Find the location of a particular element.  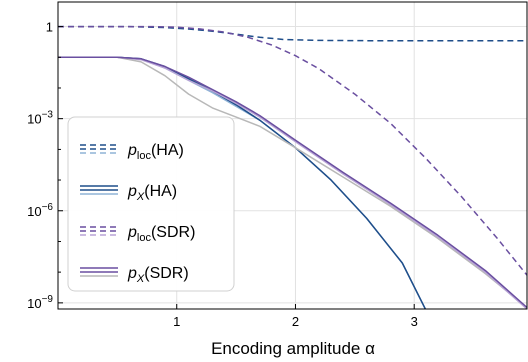

legend-entry: pX(HA) is located at coordinates (128, 193).